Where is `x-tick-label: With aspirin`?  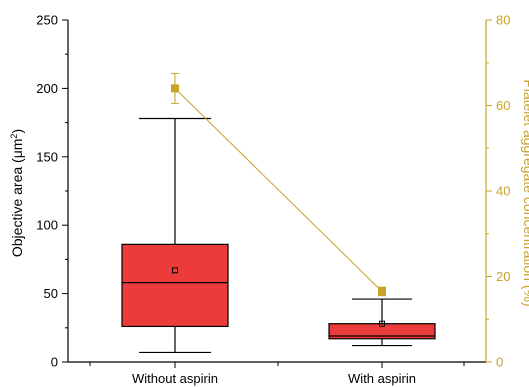 x-tick-label: With aspirin is located at coordinates (382, 378).